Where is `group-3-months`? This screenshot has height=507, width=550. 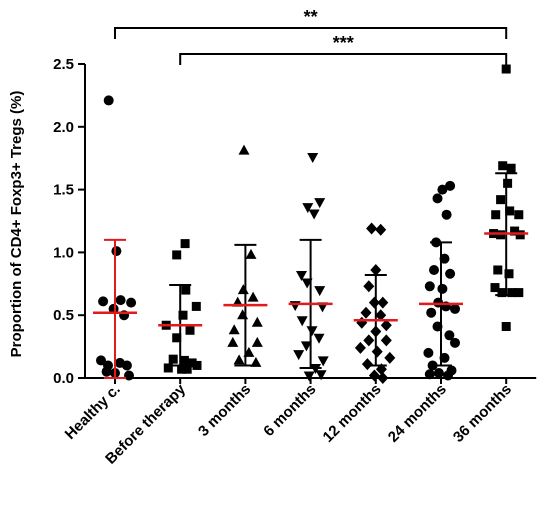
group-3-months is located at coordinates (245, 255).